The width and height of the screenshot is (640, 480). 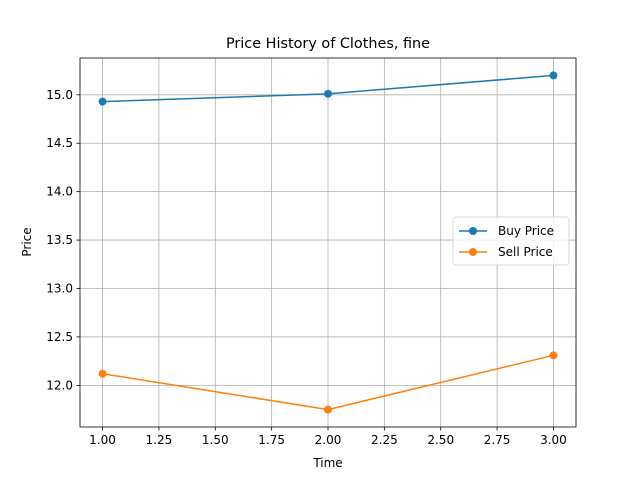 What do you see at coordinates (59, 95) in the screenshot?
I see `y-tick-label: 15.0` at bounding box center [59, 95].